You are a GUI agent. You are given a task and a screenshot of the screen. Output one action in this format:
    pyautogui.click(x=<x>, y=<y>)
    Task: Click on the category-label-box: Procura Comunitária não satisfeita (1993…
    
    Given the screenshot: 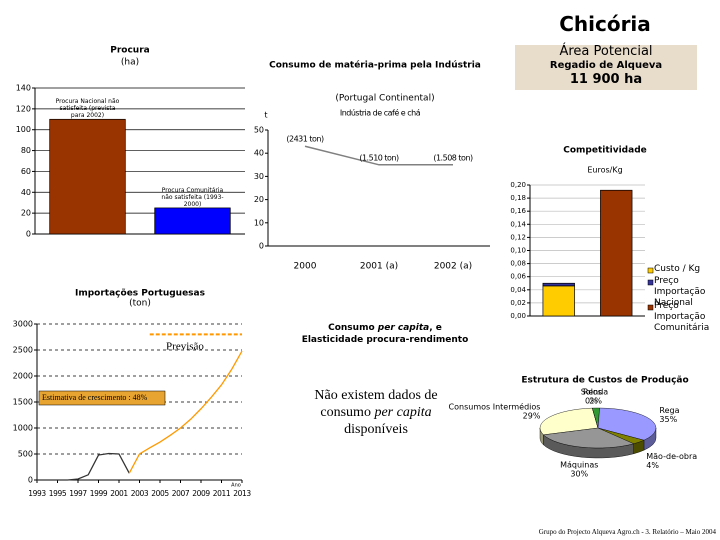 What is the action you would take?
    pyautogui.click(x=192, y=197)
    